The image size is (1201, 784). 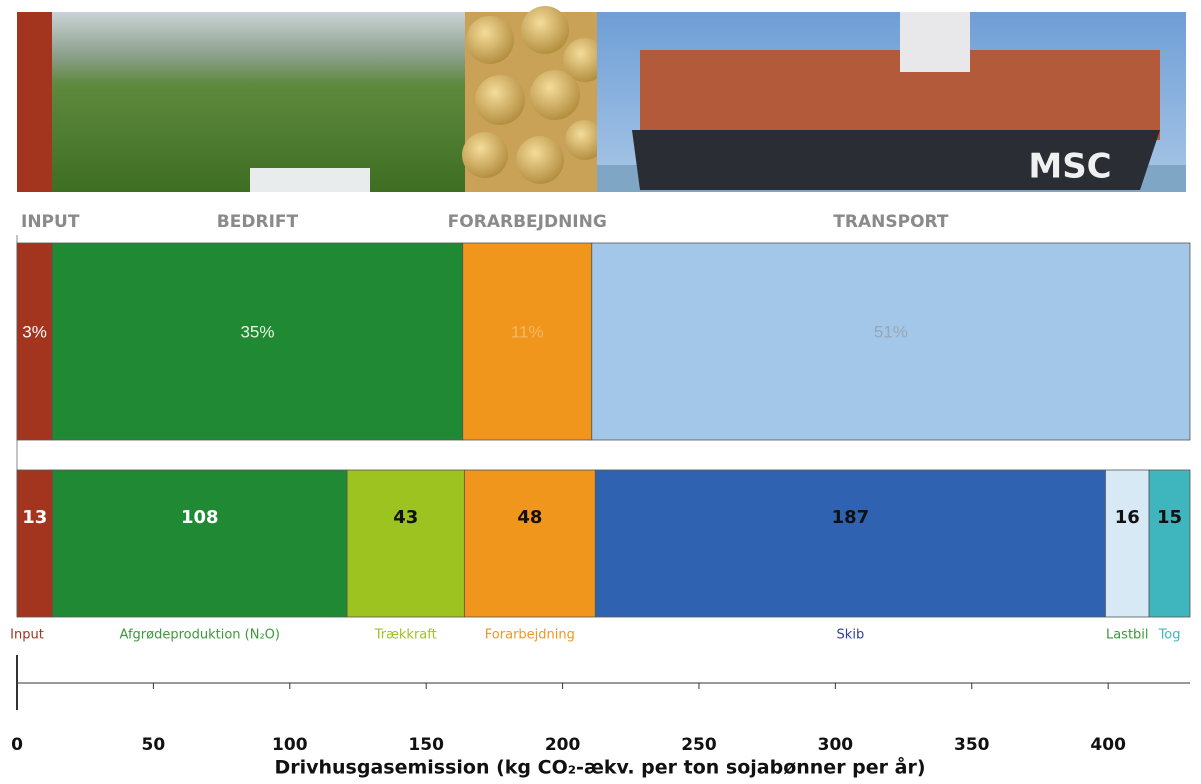 What do you see at coordinates (1127, 517) in the screenshot?
I see `value-label: 16` at bounding box center [1127, 517].